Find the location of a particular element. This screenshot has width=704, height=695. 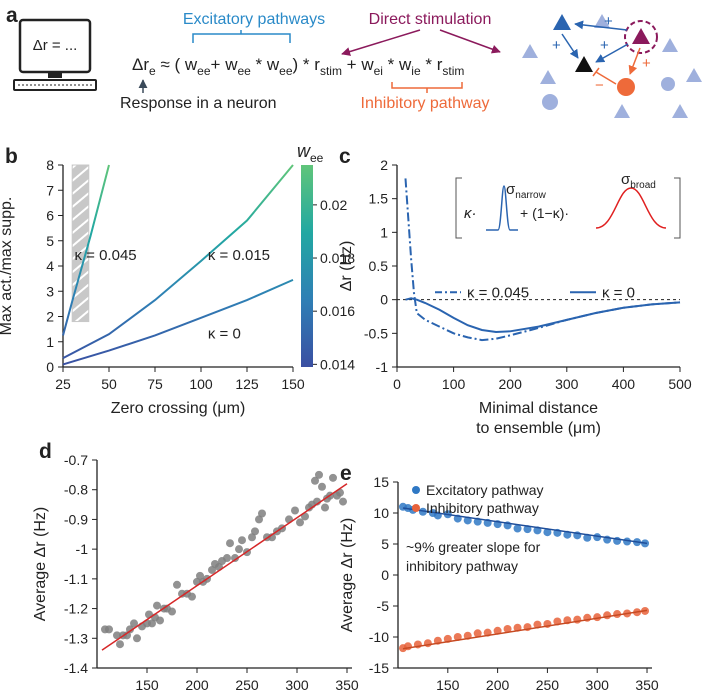

legend-label: Excitatory pathway is located at coordinates (485, 490).